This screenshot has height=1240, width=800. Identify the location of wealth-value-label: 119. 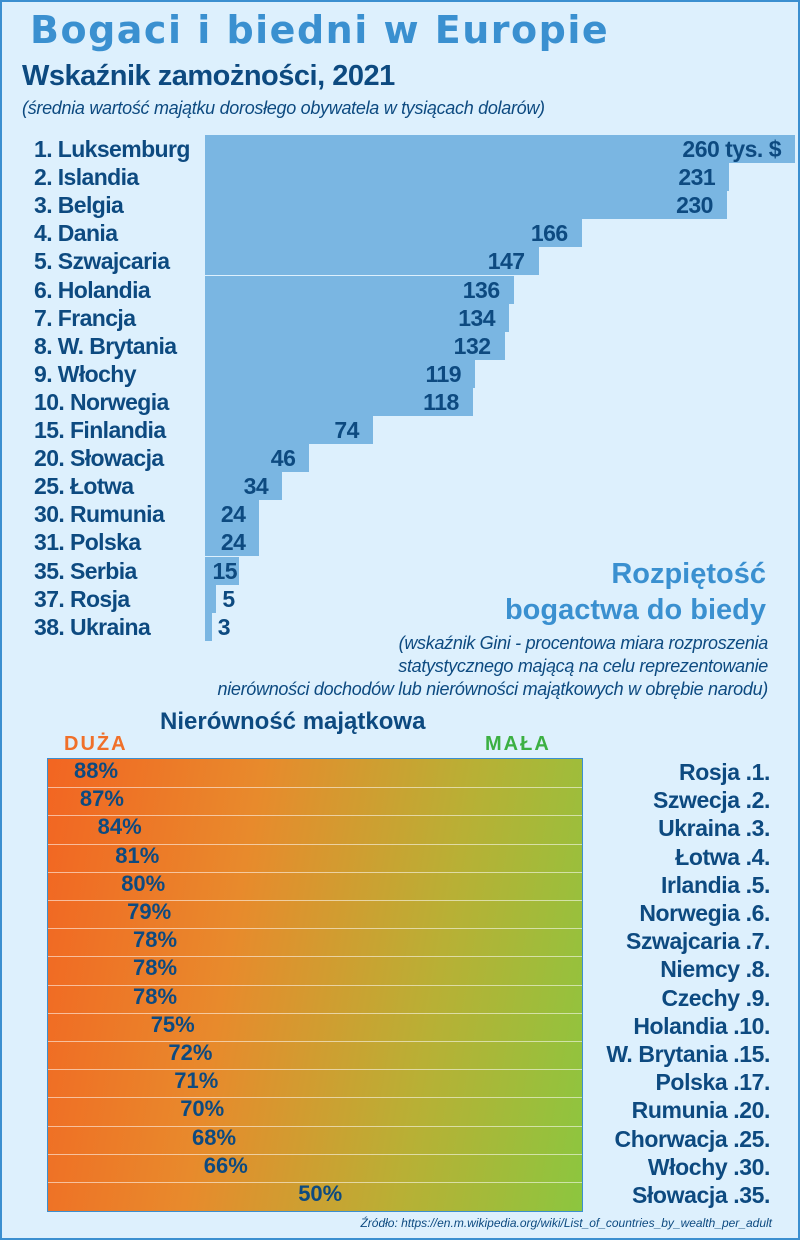
(443, 373).